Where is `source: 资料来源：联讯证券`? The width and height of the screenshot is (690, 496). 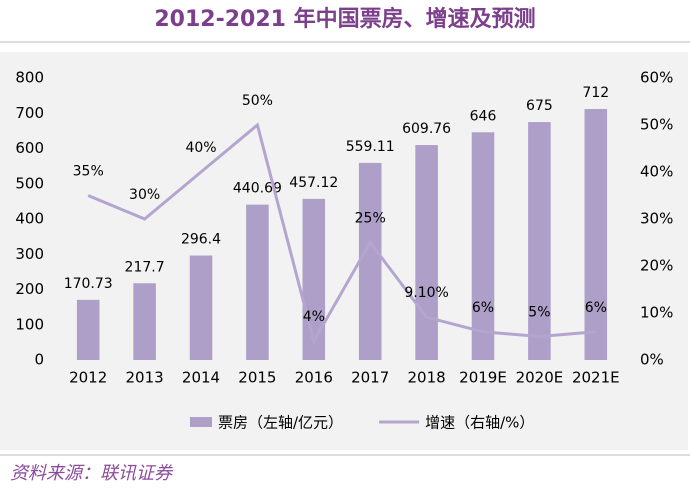
source: 资料来源：联讯证券 is located at coordinates (92, 473).